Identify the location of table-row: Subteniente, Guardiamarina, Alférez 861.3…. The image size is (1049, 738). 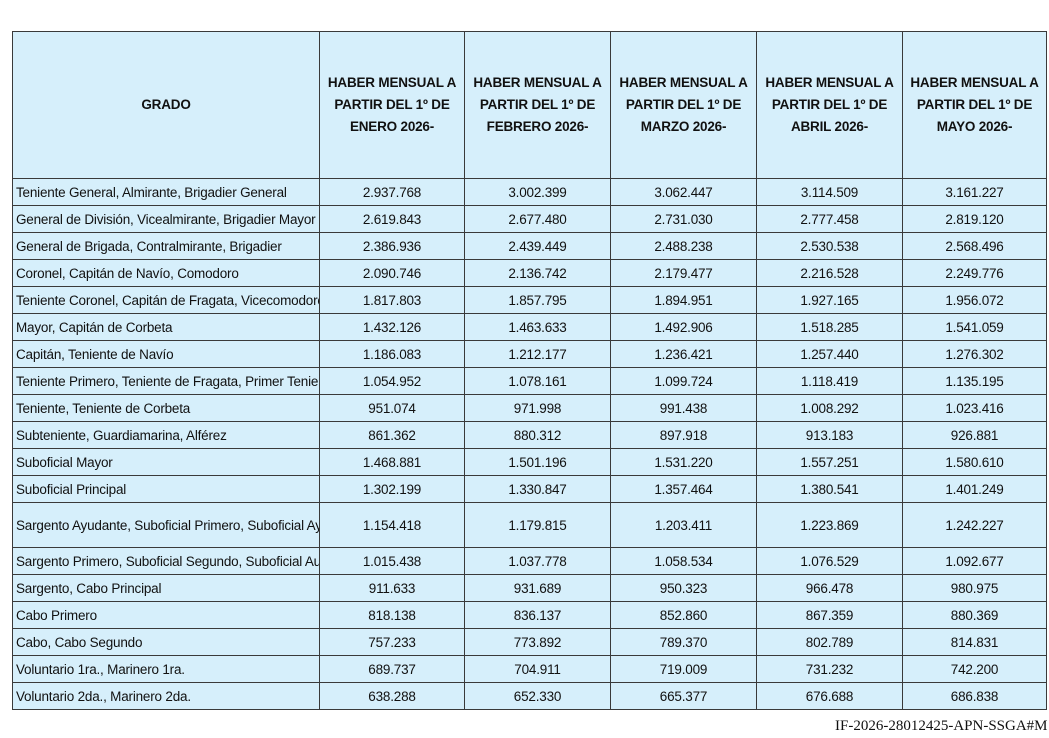
(529, 435).